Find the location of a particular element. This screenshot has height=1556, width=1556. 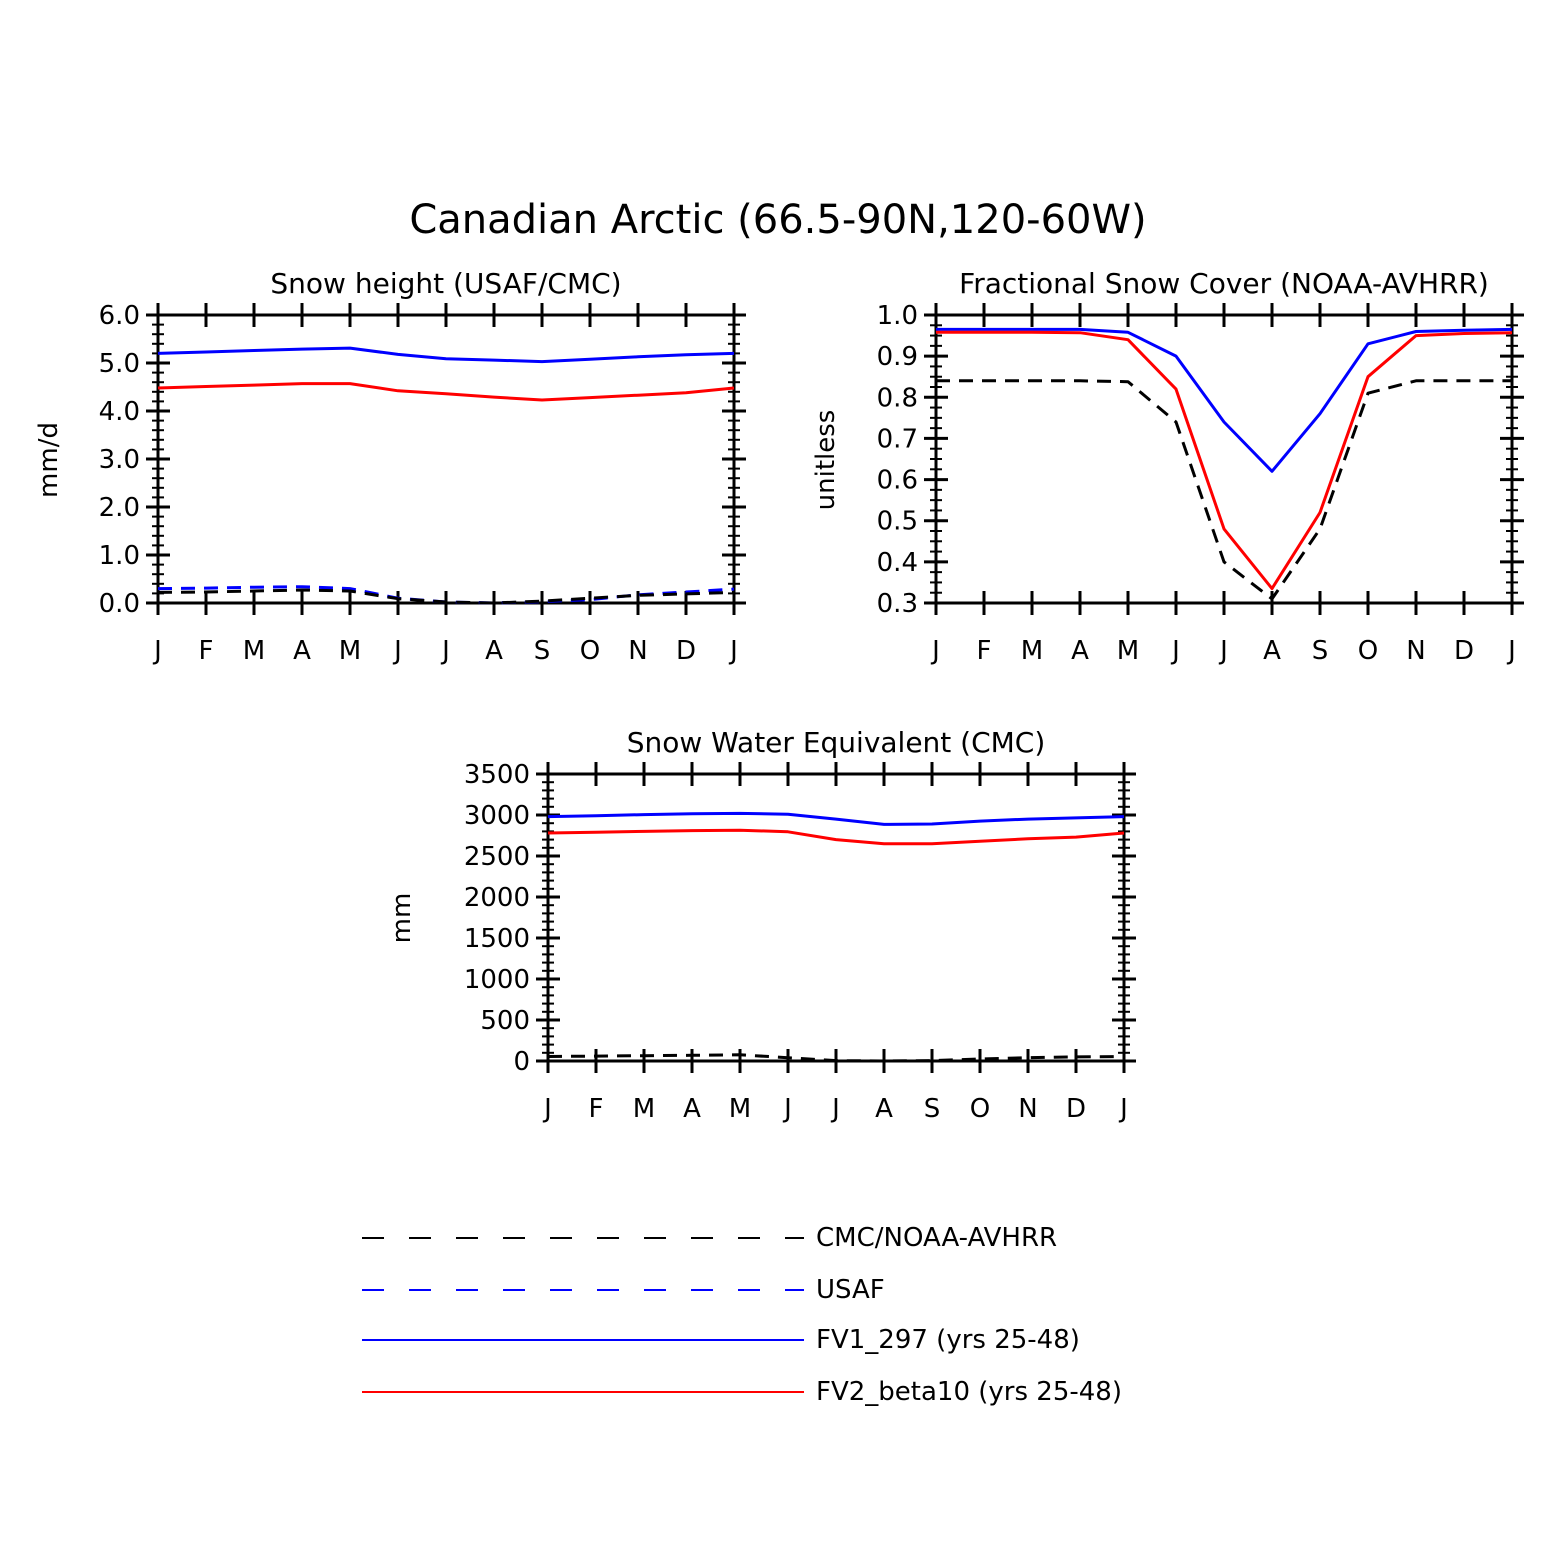

series-line-obs-swe is located at coordinates (836, 1058).